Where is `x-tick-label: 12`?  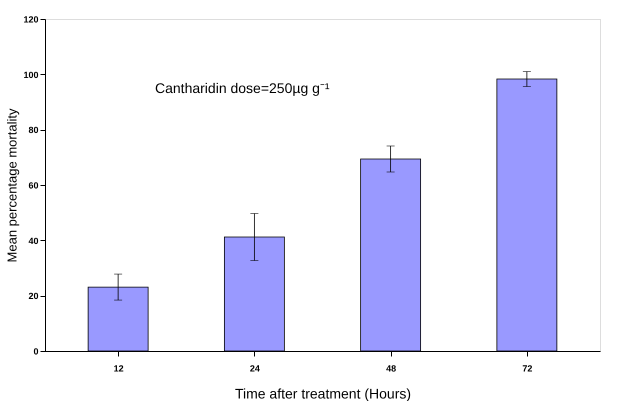
x-tick-label: 12 is located at coordinates (119, 369).